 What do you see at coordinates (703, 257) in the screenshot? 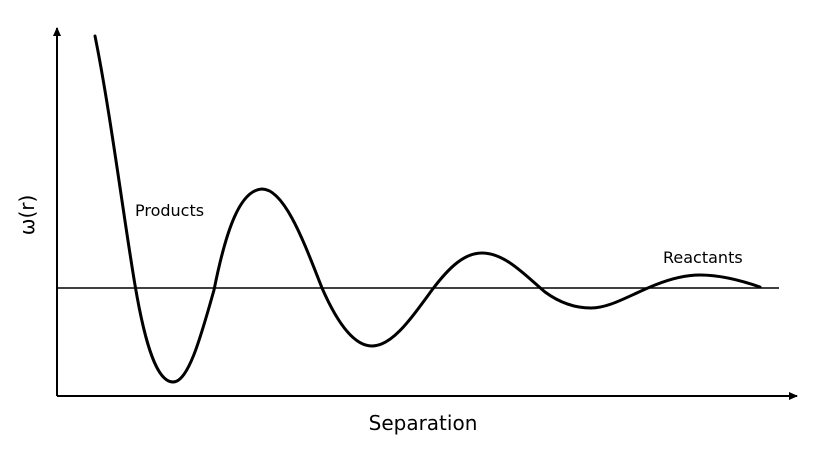
I see `reactants-label: Reactants` at bounding box center [703, 257].